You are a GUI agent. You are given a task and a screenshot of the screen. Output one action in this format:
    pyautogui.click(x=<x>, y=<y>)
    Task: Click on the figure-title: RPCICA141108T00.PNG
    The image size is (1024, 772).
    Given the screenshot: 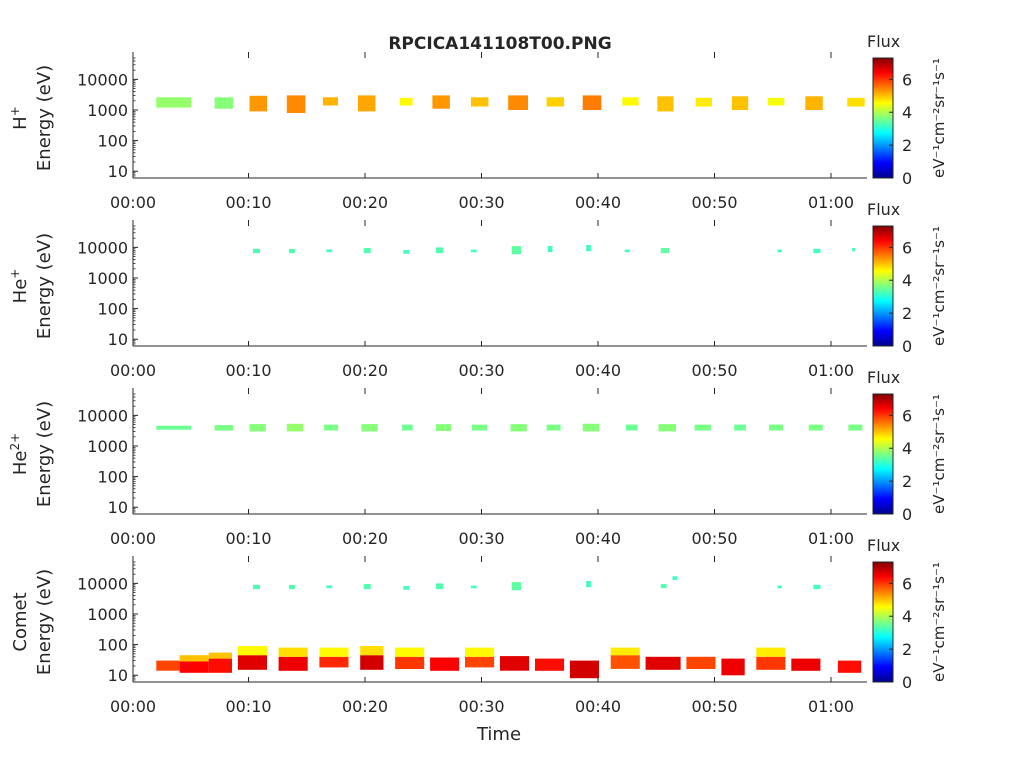 What is the action you would take?
    pyautogui.click(x=499, y=44)
    